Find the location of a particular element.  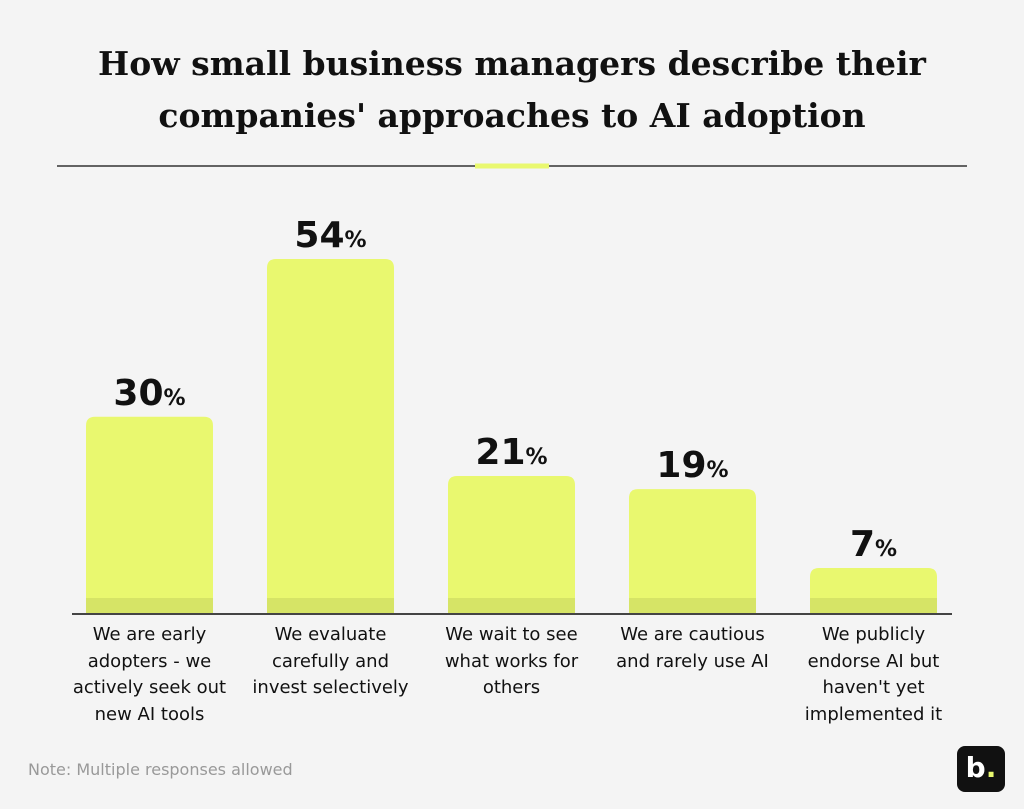

x-tick-label: We wait to see what works for others is located at coordinates (511, 661).